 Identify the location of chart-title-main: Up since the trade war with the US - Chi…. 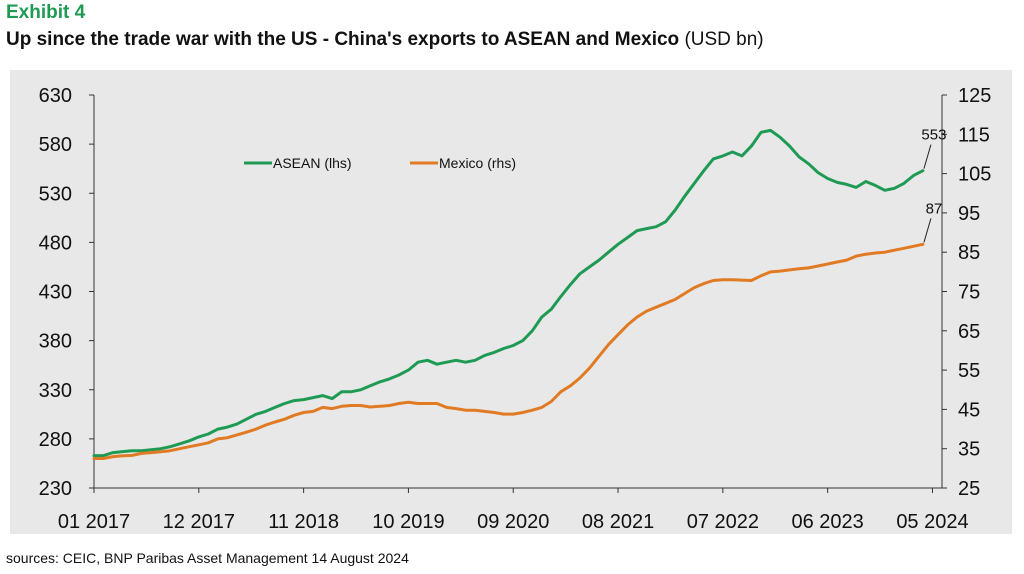
(343, 39).